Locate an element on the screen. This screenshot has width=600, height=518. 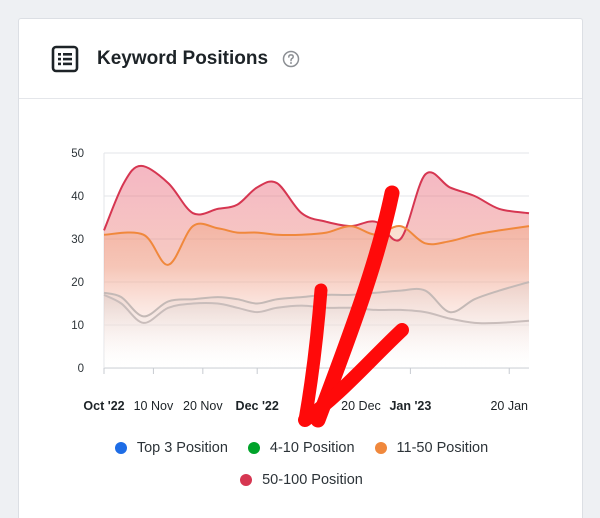
y-tick-label: 0 is located at coordinates (81, 369).